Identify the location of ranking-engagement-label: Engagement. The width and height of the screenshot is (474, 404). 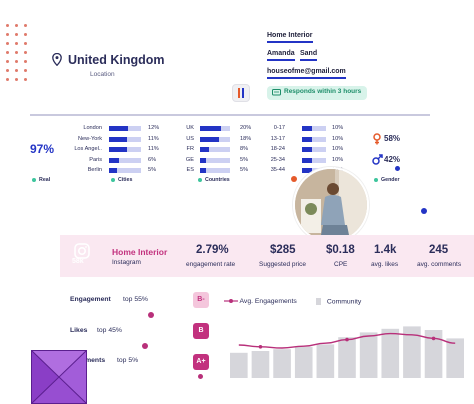
(90, 299).